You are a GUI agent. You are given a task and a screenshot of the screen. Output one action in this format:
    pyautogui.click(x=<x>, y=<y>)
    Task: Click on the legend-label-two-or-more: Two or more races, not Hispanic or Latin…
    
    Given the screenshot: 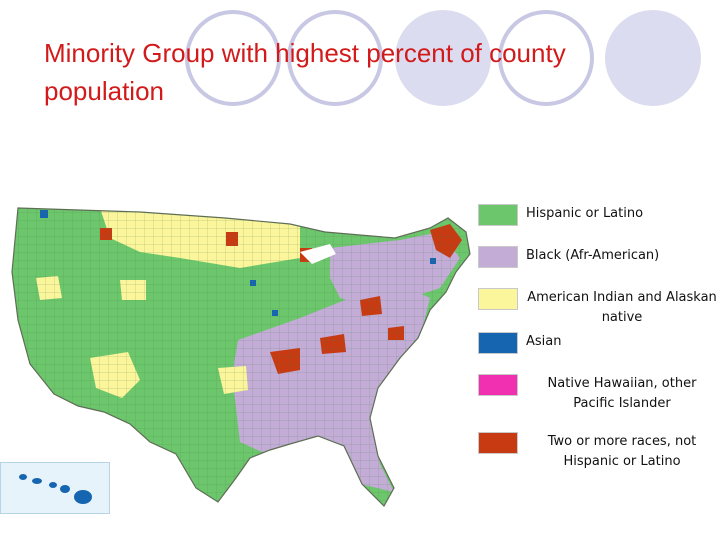 What is the action you would take?
    pyautogui.click(x=622, y=451)
    